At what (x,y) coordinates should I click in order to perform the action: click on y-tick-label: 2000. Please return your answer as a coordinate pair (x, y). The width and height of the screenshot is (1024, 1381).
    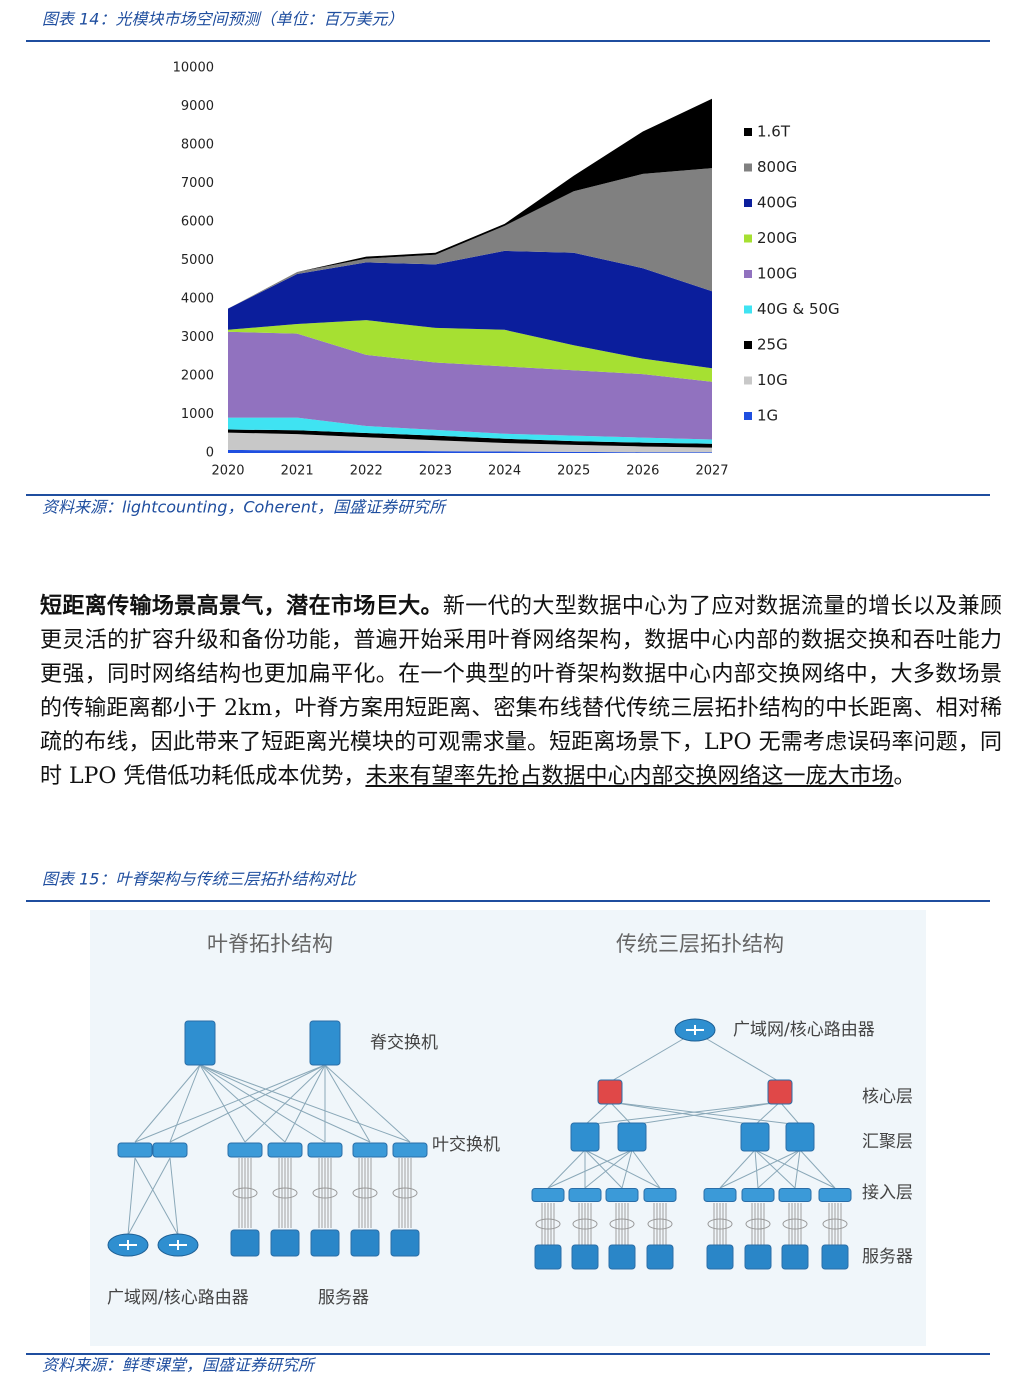
    Looking at the image, I should click on (197, 376).